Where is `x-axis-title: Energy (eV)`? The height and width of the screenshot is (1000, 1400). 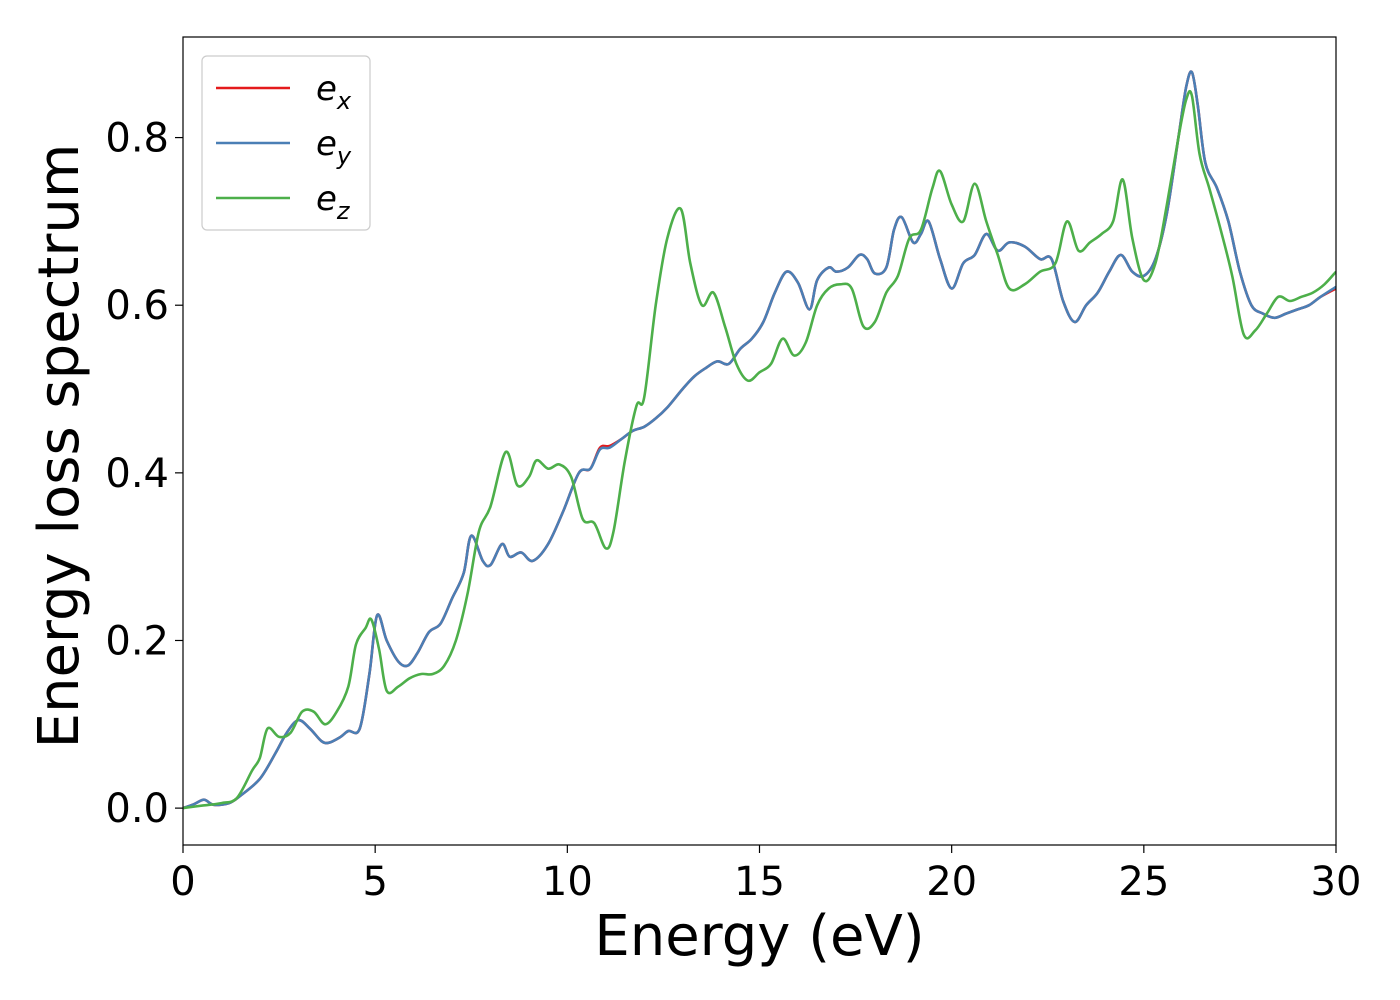 x-axis-title: Energy (eV) is located at coordinates (759, 936).